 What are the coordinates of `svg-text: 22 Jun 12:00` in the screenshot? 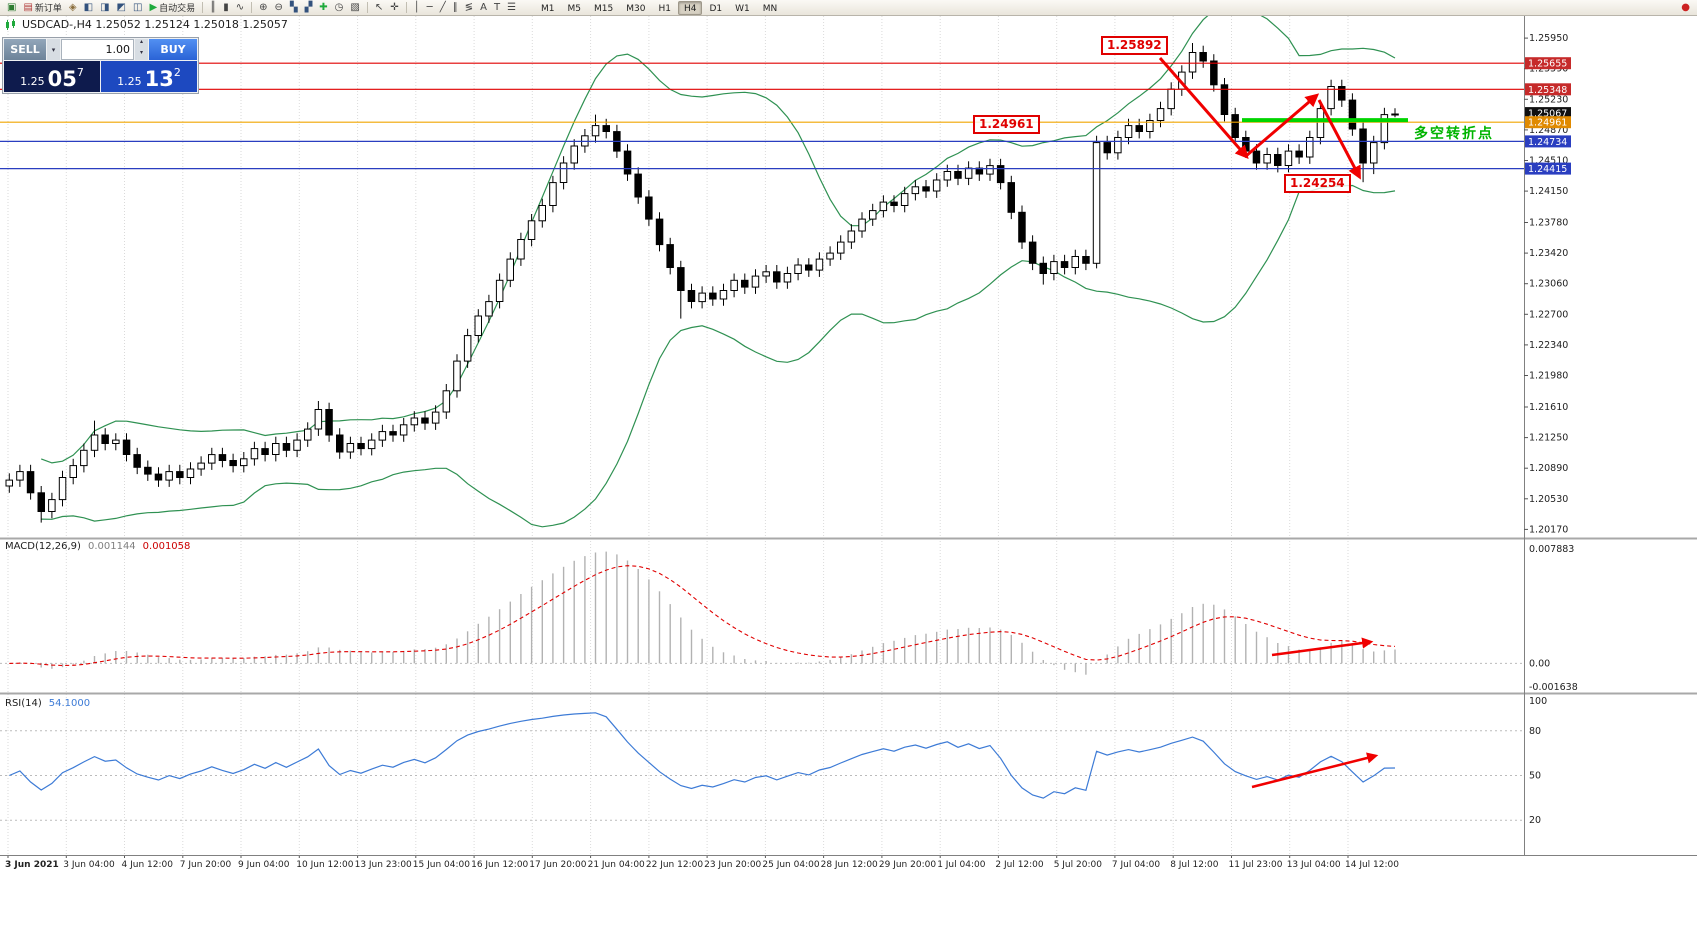 It's located at (674, 865).